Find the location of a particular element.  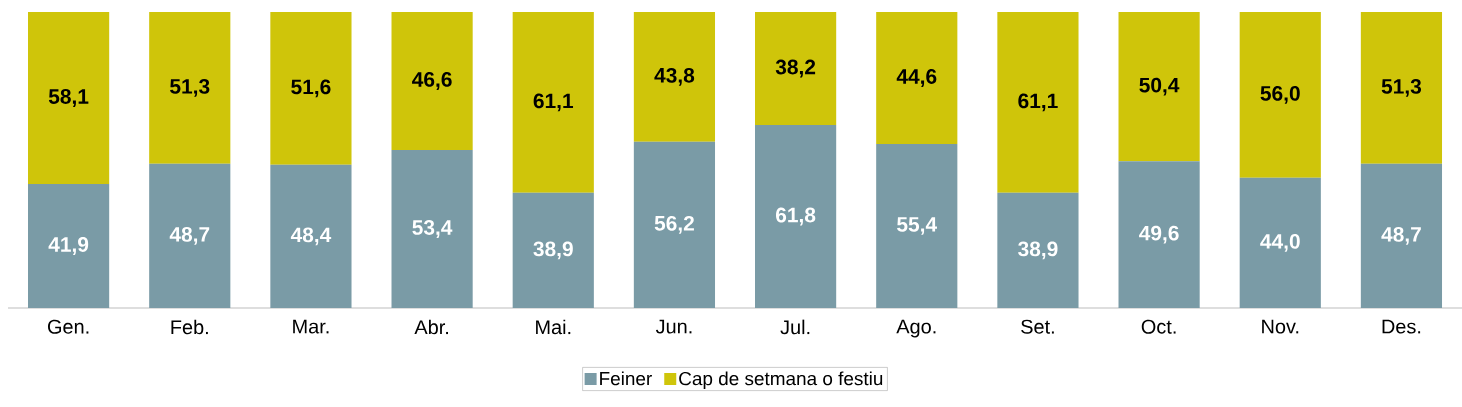

x-tick-label: Gen. is located at coordinates (68, 326).